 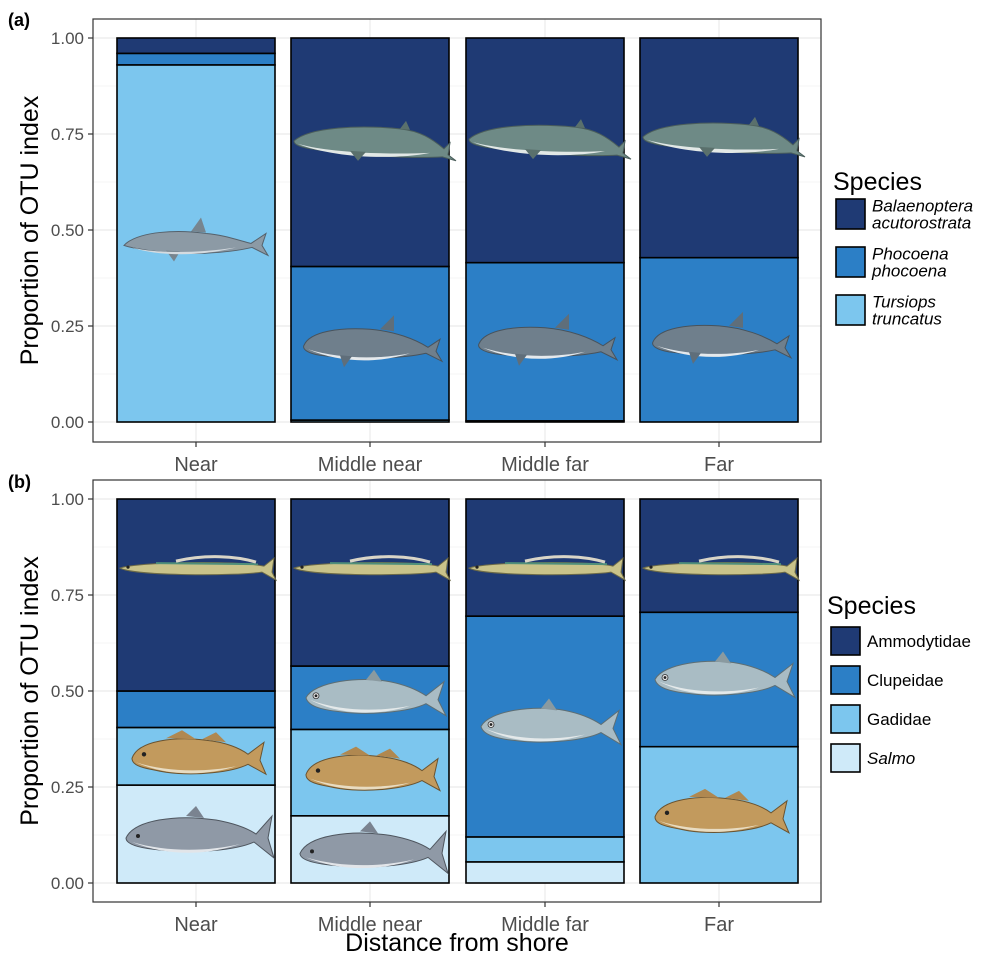 What do you see at coordinates (909, 271) in the screenshot?
I see `legend-label: phocoena` at bounding box center [909, 271].